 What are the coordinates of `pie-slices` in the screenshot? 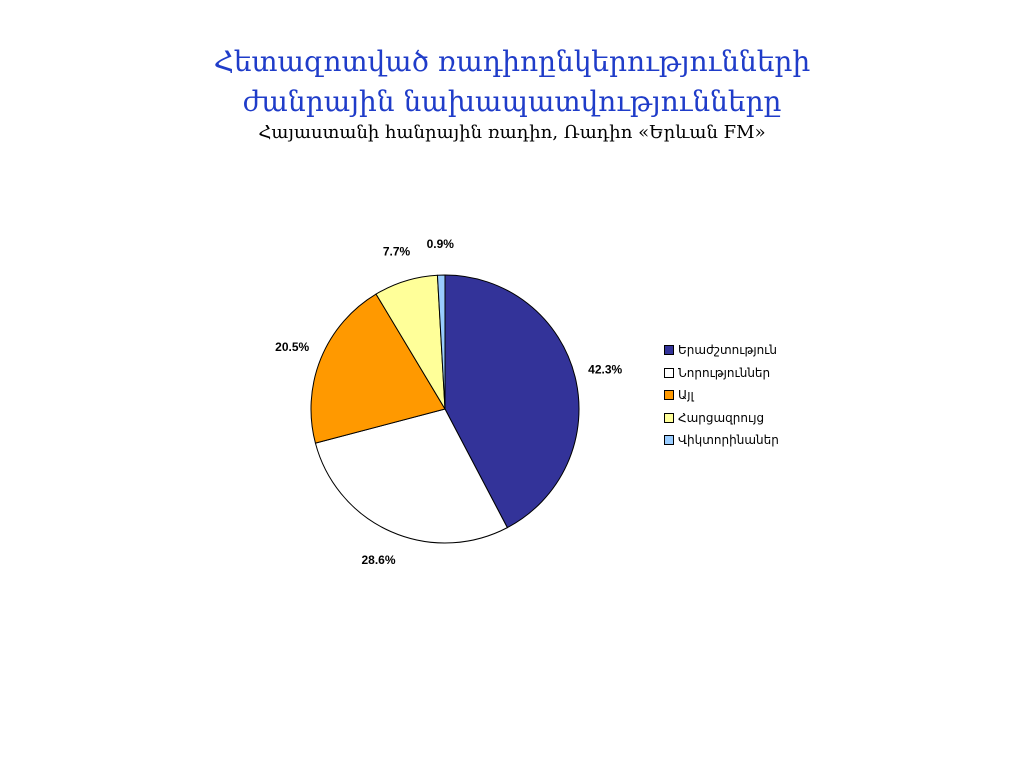 It's located at (445, 409).